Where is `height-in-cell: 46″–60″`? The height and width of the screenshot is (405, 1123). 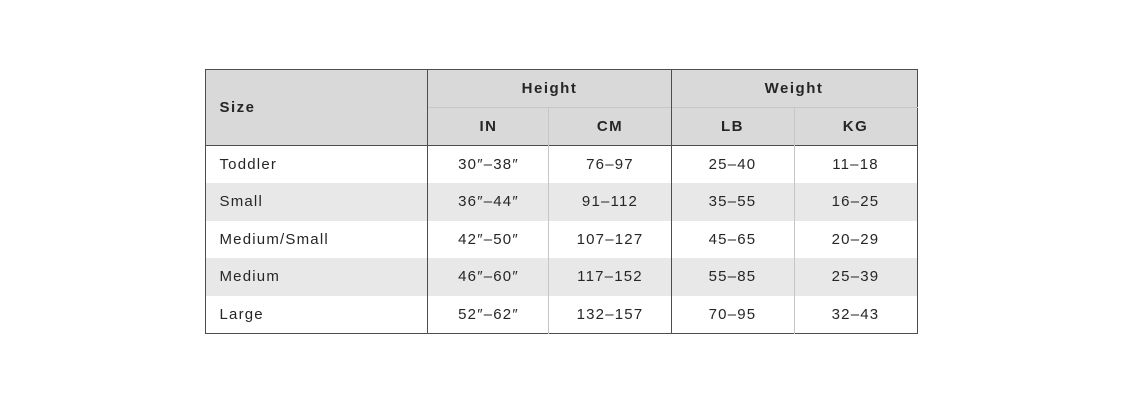 height-in-cell: 46″–60″ is located at coordinates (488, 277).